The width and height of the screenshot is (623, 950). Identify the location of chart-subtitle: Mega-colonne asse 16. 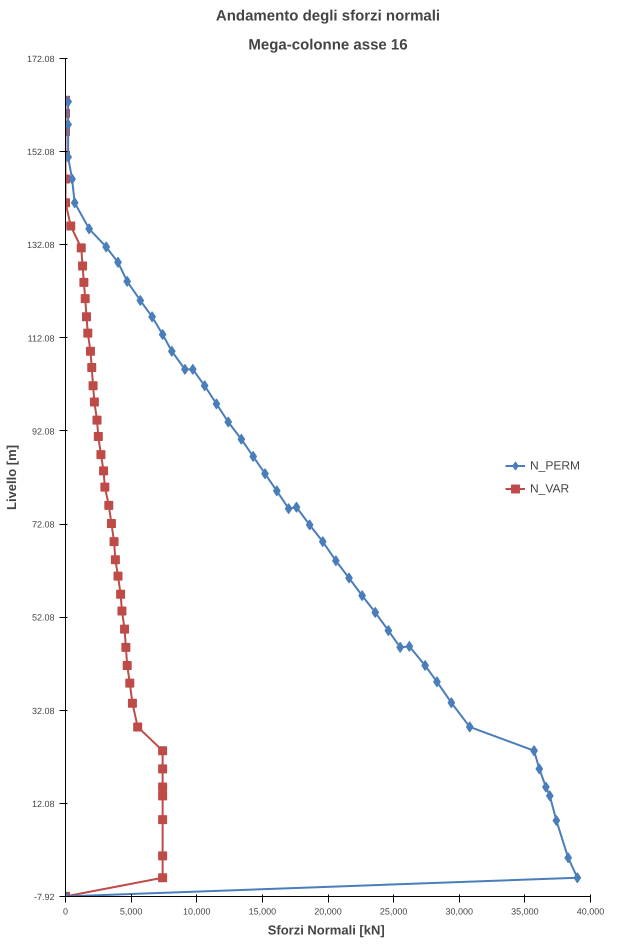
(328, 45).